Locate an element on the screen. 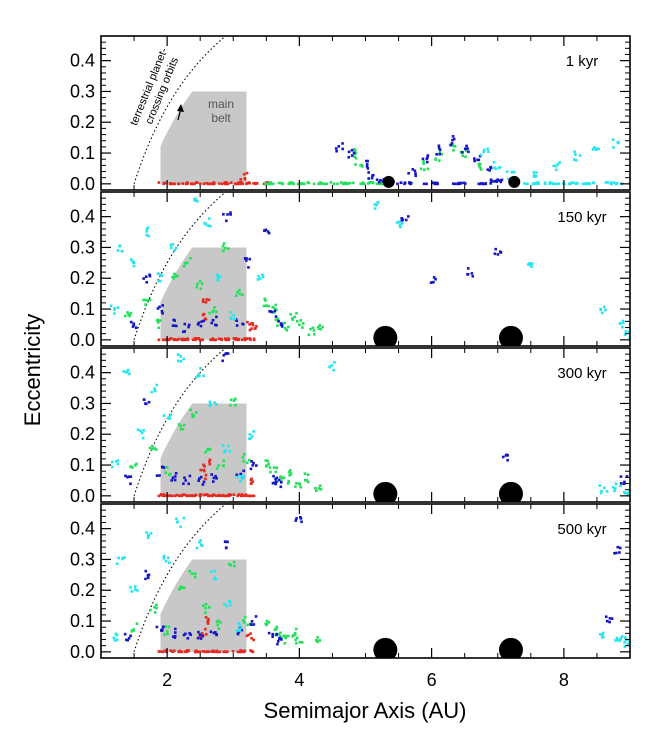 The image size is (664, 731). crossing-curve is located at coordinates (180, 110).